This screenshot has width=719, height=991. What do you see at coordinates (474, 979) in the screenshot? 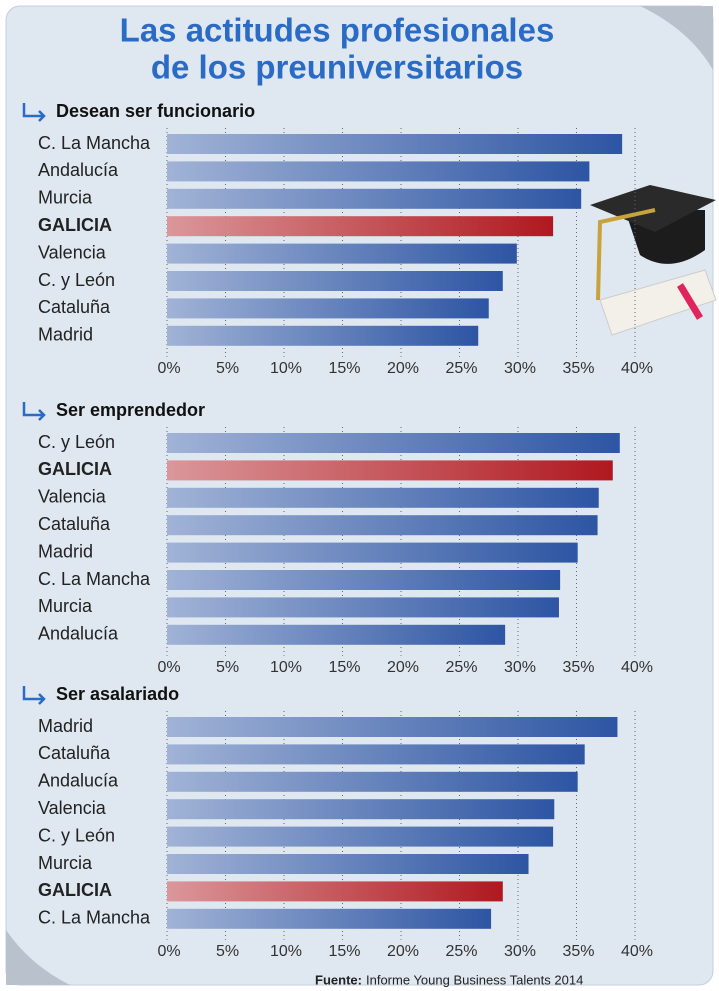
I see `source-text: Informe Young Business Talents 2014` at bounding box center [474, 979].